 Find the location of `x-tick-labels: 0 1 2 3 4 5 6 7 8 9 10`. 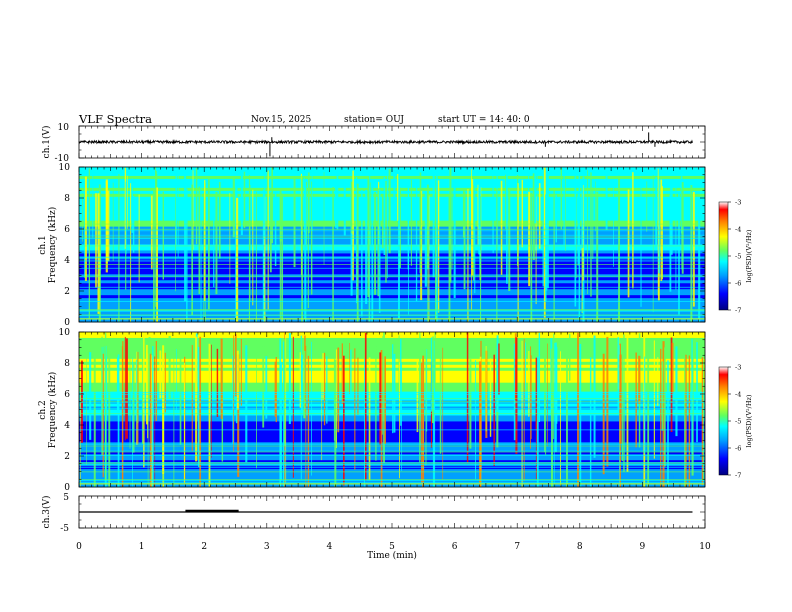

x-tick-labels: 0 1 2 3 4 5 6 7 8 9 10 is located at coordinates (393, 547).